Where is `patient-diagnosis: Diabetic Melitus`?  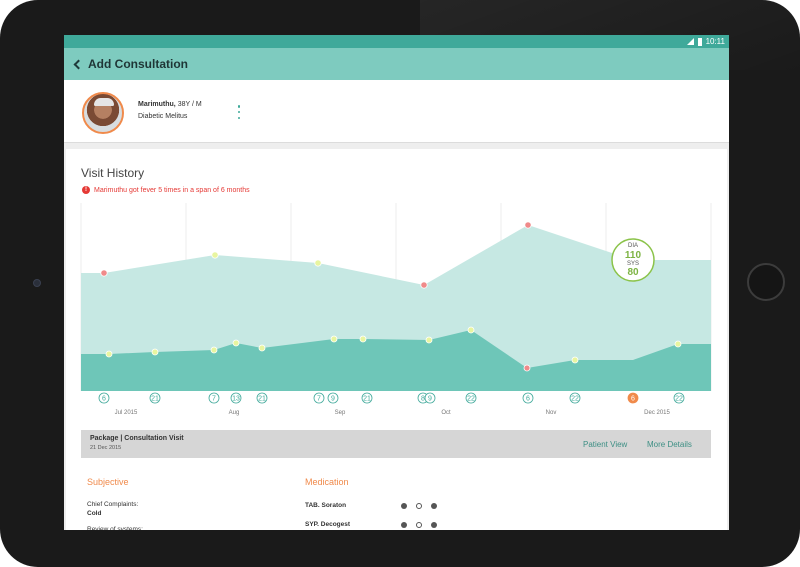
patient-diagnosis: Diabetic Melitus is located at coordinates (163, 116).